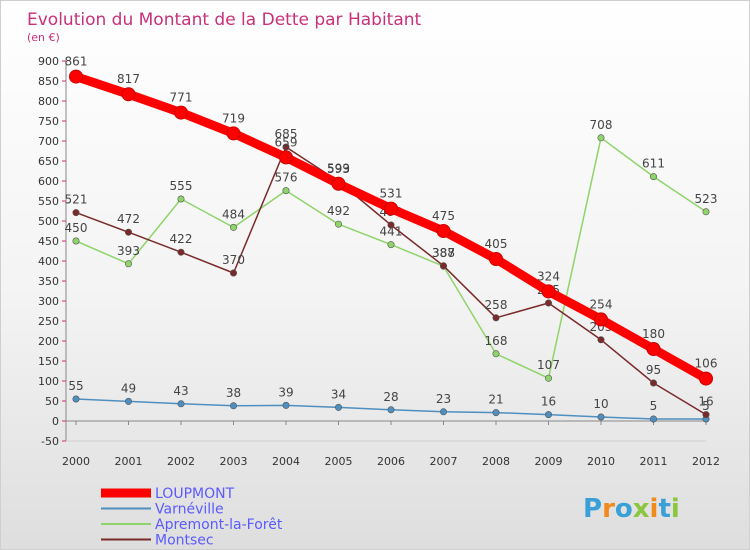  What do you see at coordinates (181, 239) in the screenshot?
I see `data-label: 422` at bounding box center [181, 239].